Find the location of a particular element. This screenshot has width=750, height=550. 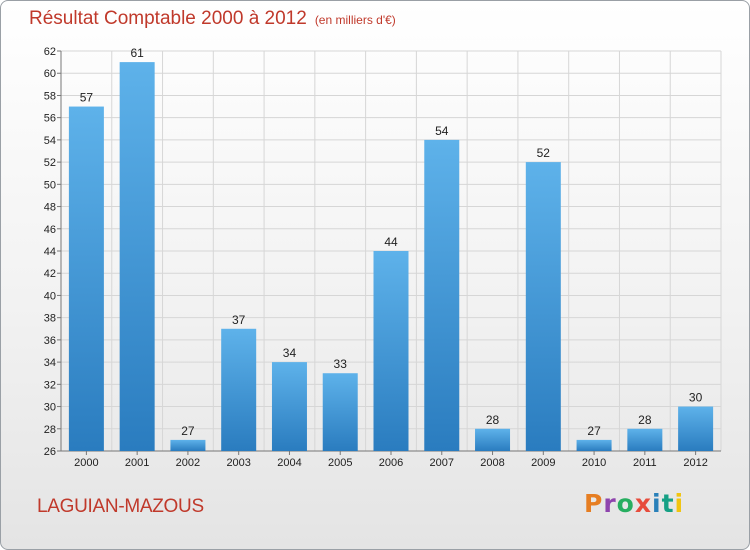

y-tick-label: 44 is located at coordinates (50, 252).